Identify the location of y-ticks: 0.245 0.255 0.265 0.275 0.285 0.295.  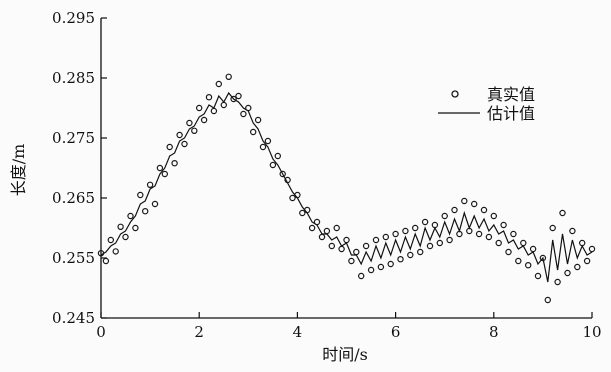
(79, 168).